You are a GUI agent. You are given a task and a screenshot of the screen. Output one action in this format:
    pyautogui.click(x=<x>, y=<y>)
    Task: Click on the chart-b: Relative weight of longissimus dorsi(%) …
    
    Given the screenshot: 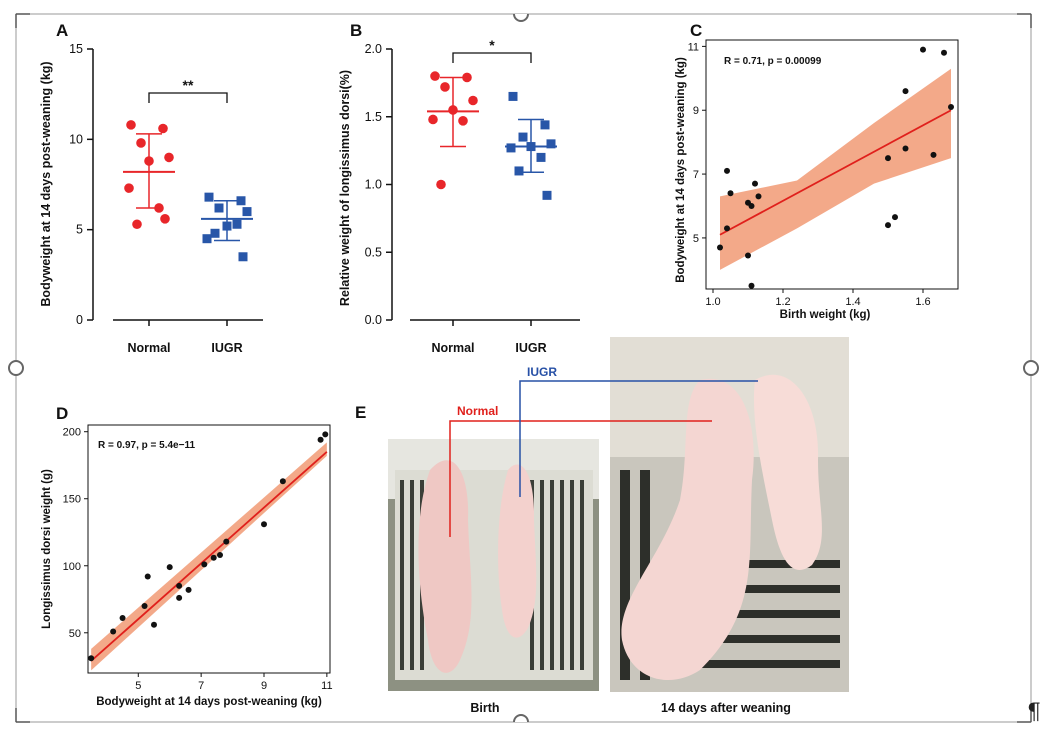 What is the action you would take?
    pyautogui.click(x=459, y=196)
    